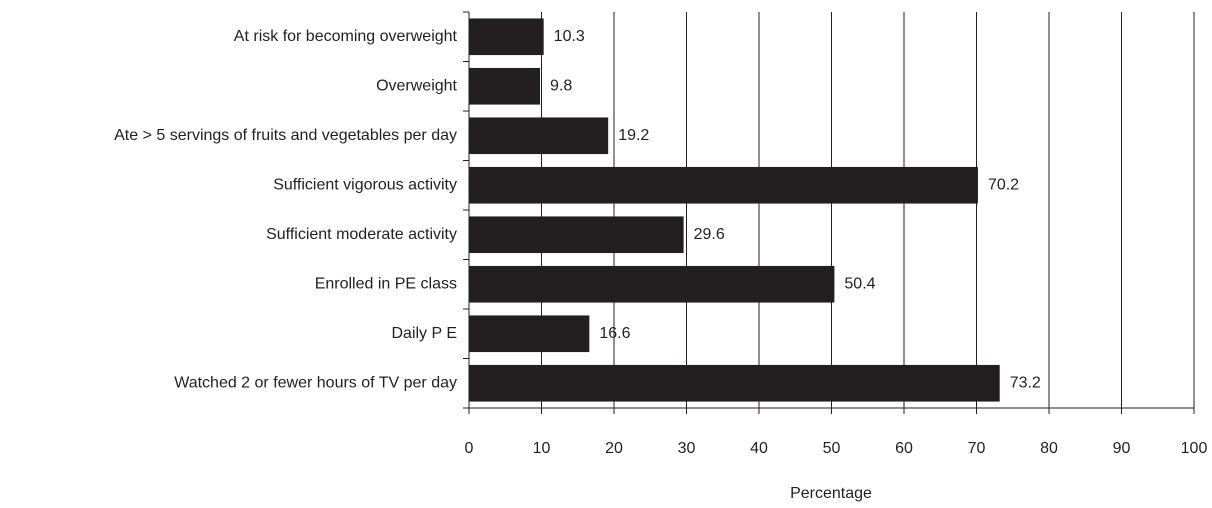 The image size is (1212, 508). What do you see at coordinates (561, 85) in the screenshot?
I see `data-label: 9.8` at bounding box center [561, 85].